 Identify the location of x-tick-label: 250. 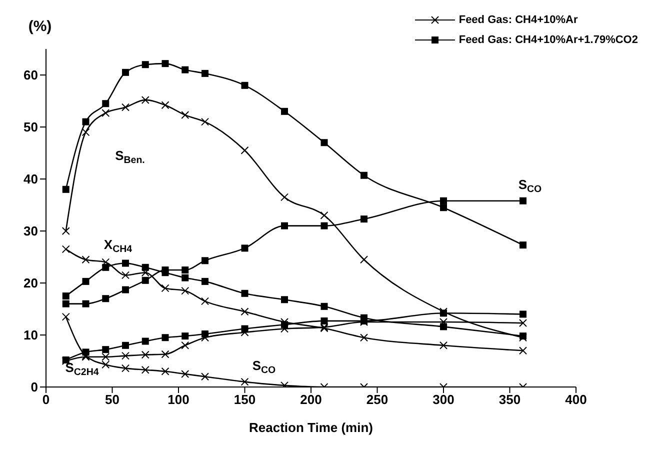
(377, 400).